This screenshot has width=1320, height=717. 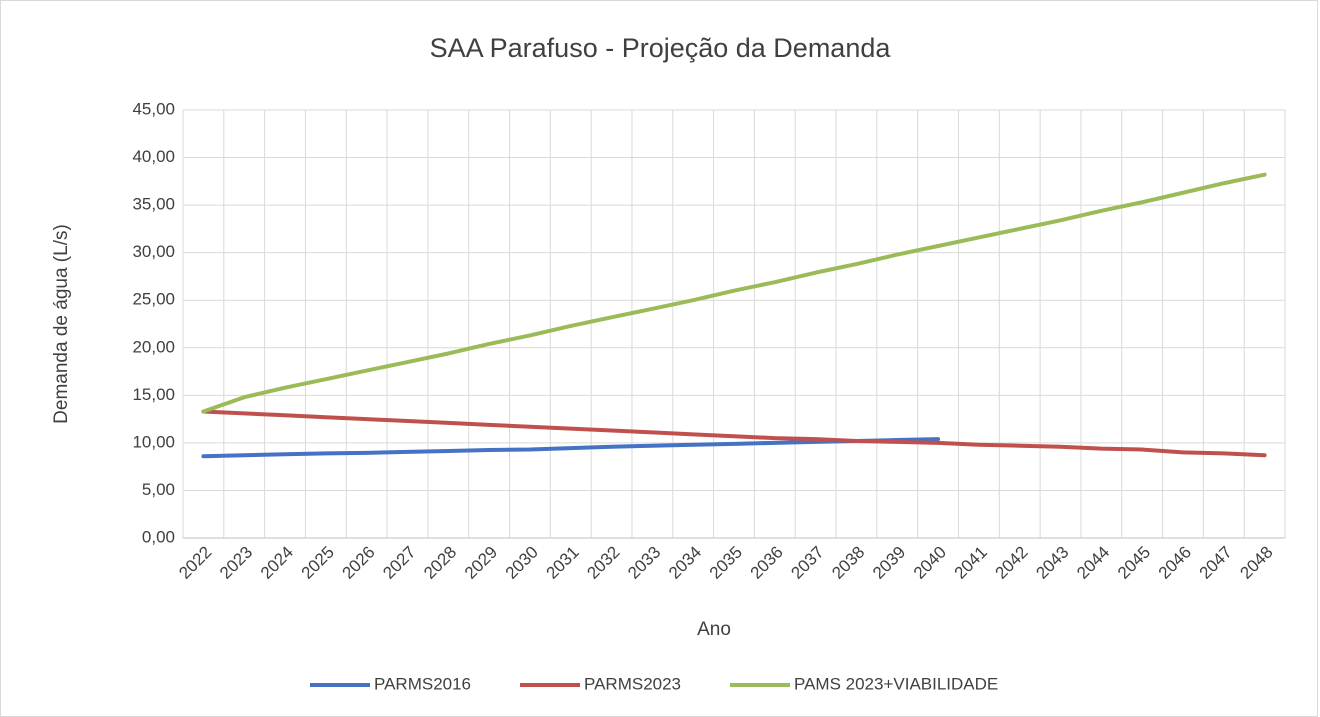 What do you see at coordinates (661, 48) in the screenshot?
I see `chart-title: SAA Parafuso - Projeção da Demanda` at bounding box center [661, 48].